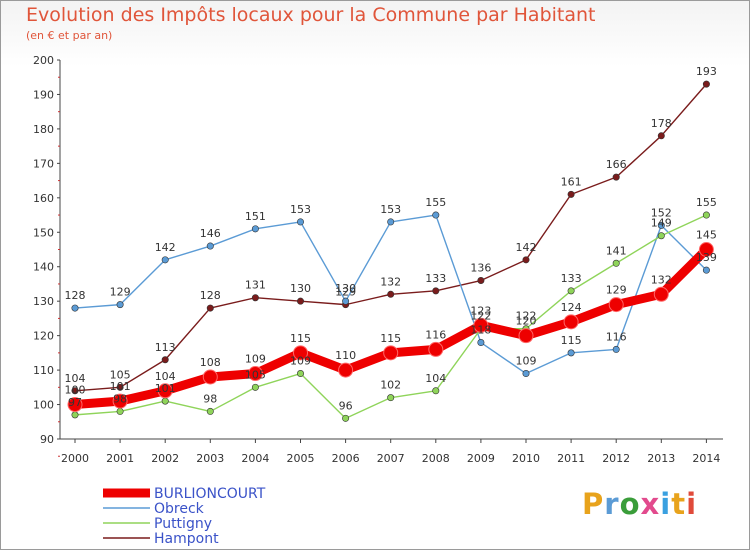 Image resolution: width=750 pixels, height=550 pixels. I want to click on data-label: 131, so click(255, 285).